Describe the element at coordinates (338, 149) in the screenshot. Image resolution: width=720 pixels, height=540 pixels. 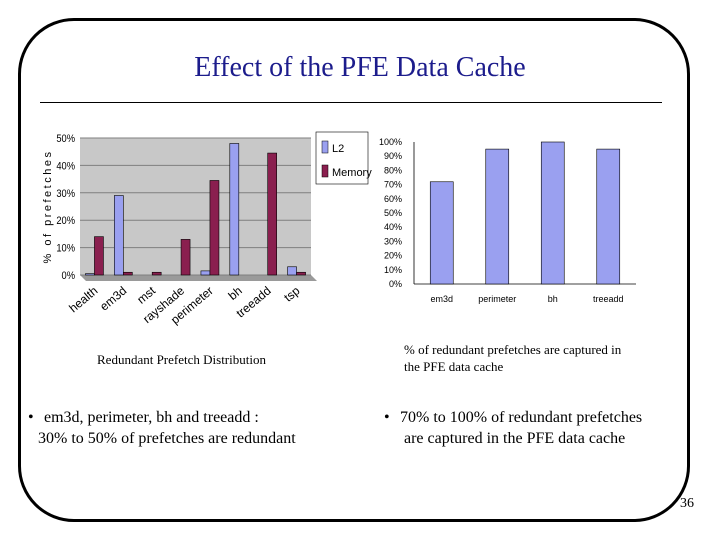
I see `legend-label: L2` at that location.